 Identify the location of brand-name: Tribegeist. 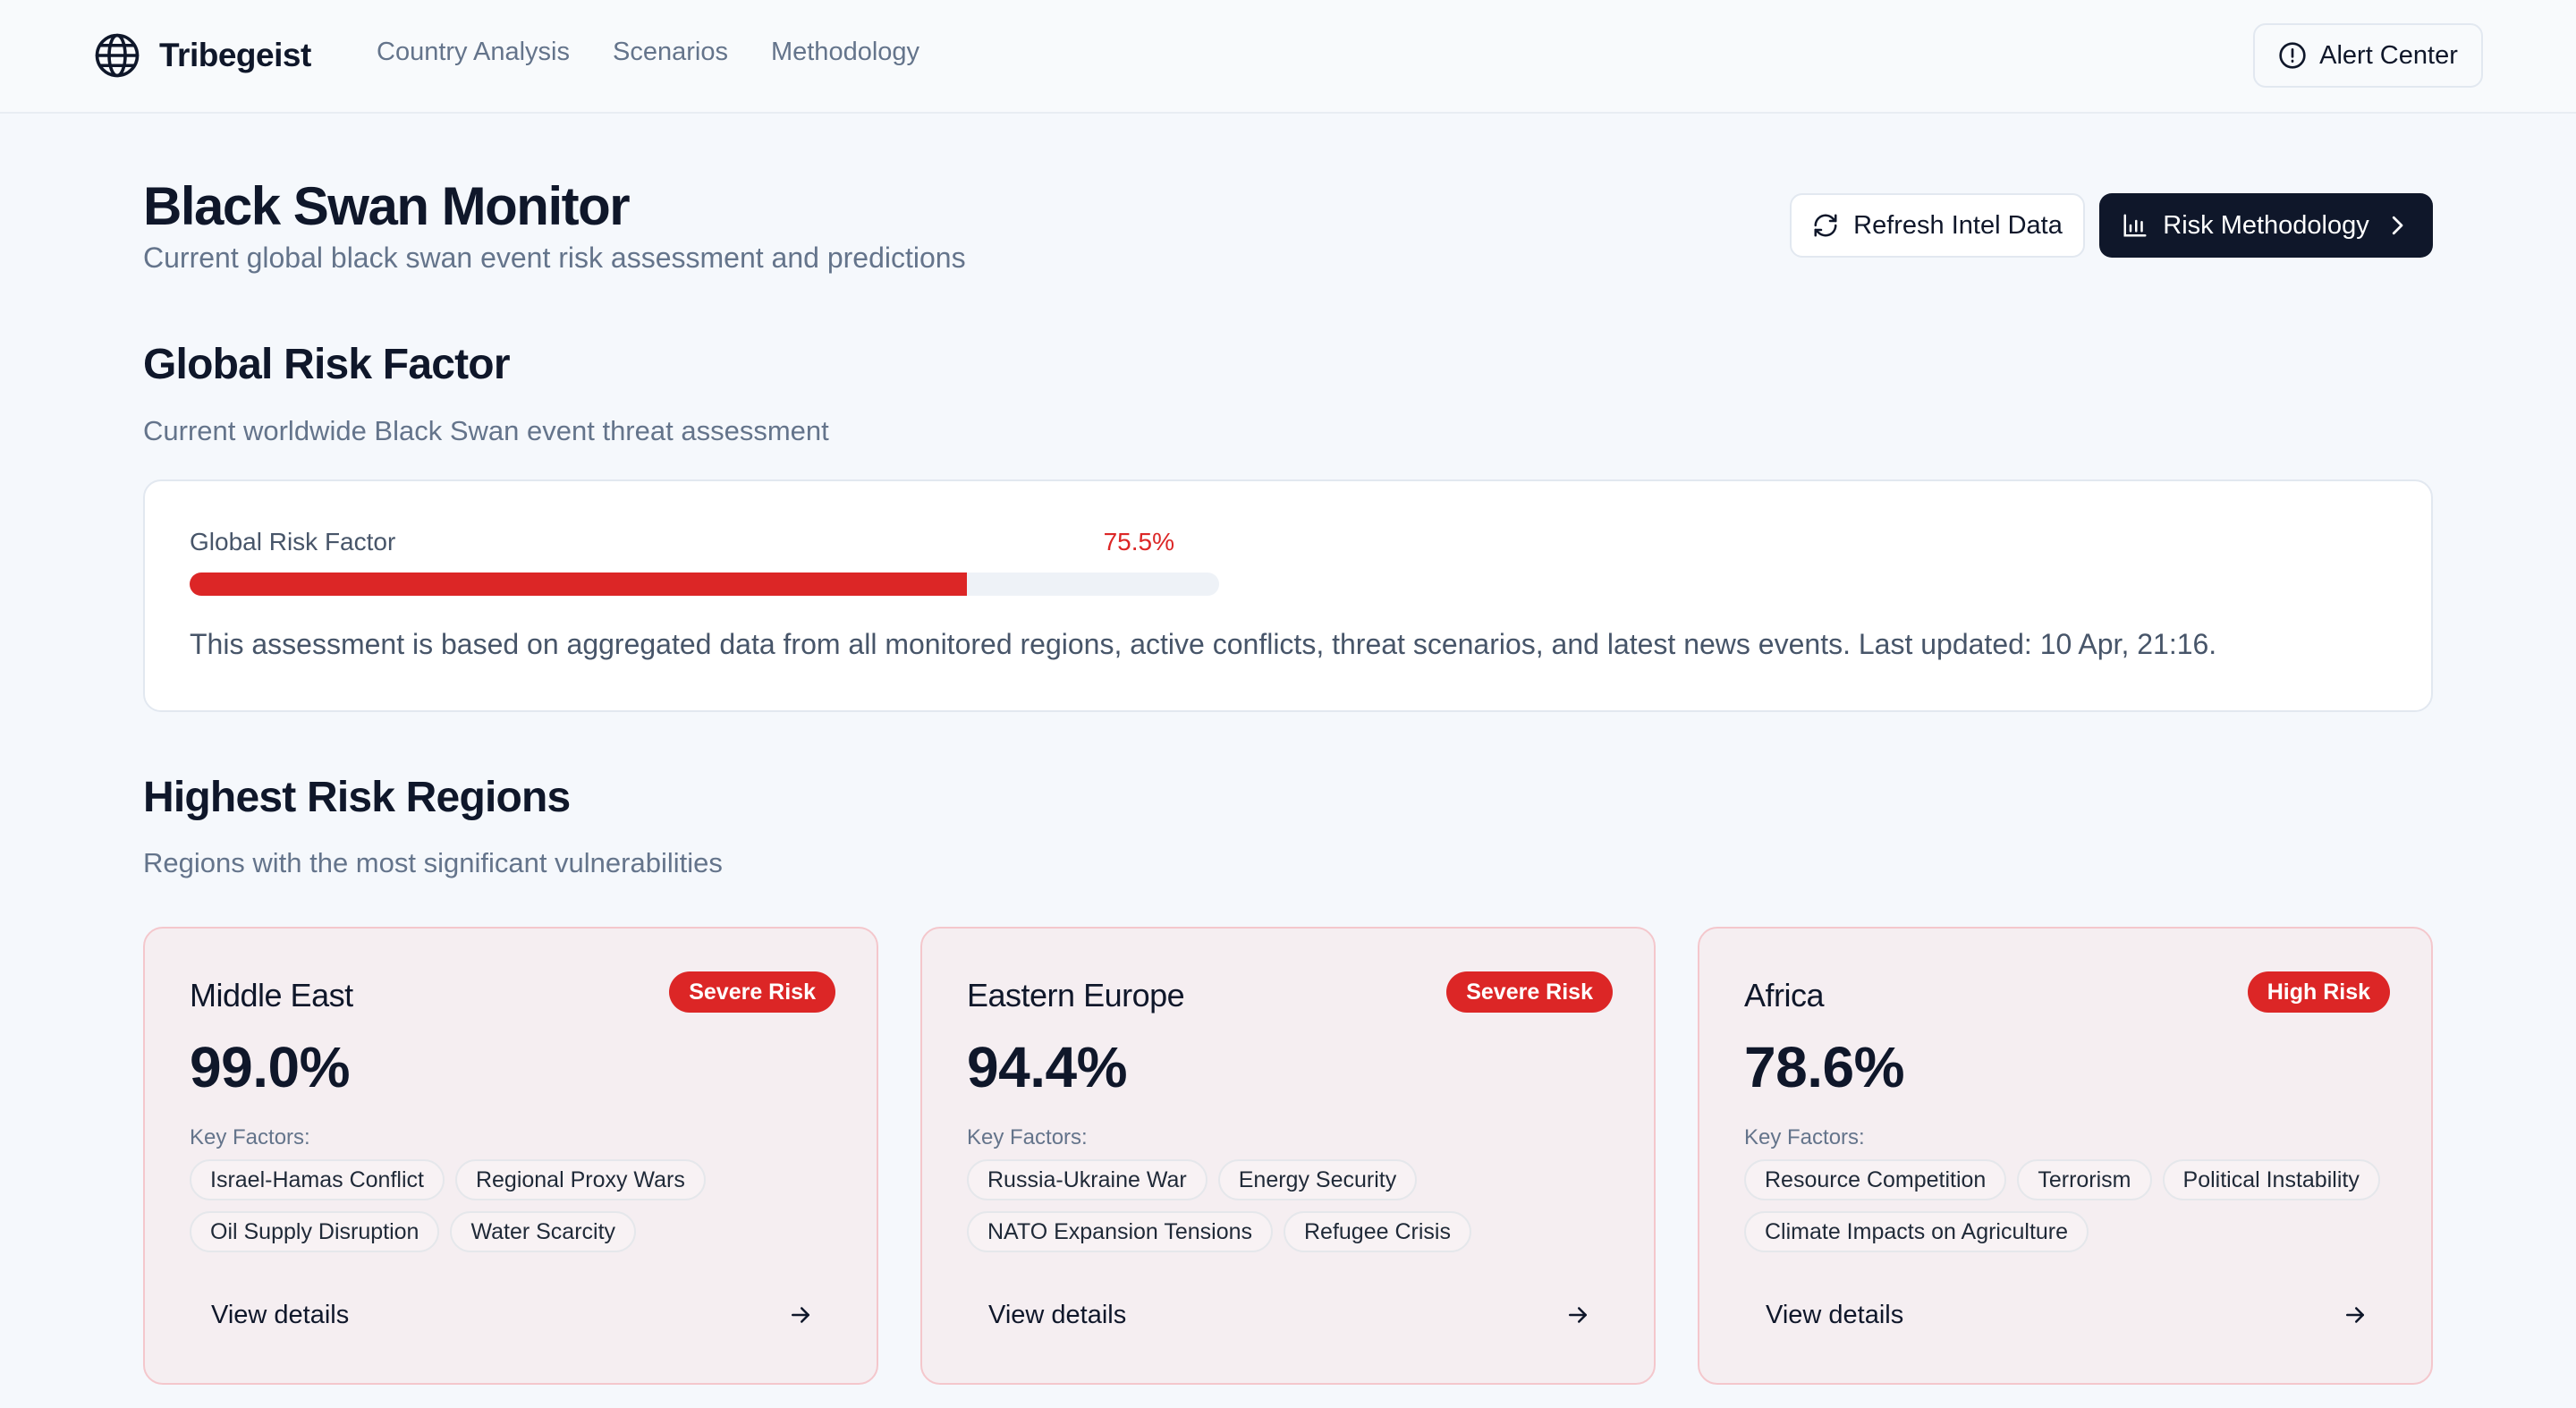
(235, 55).